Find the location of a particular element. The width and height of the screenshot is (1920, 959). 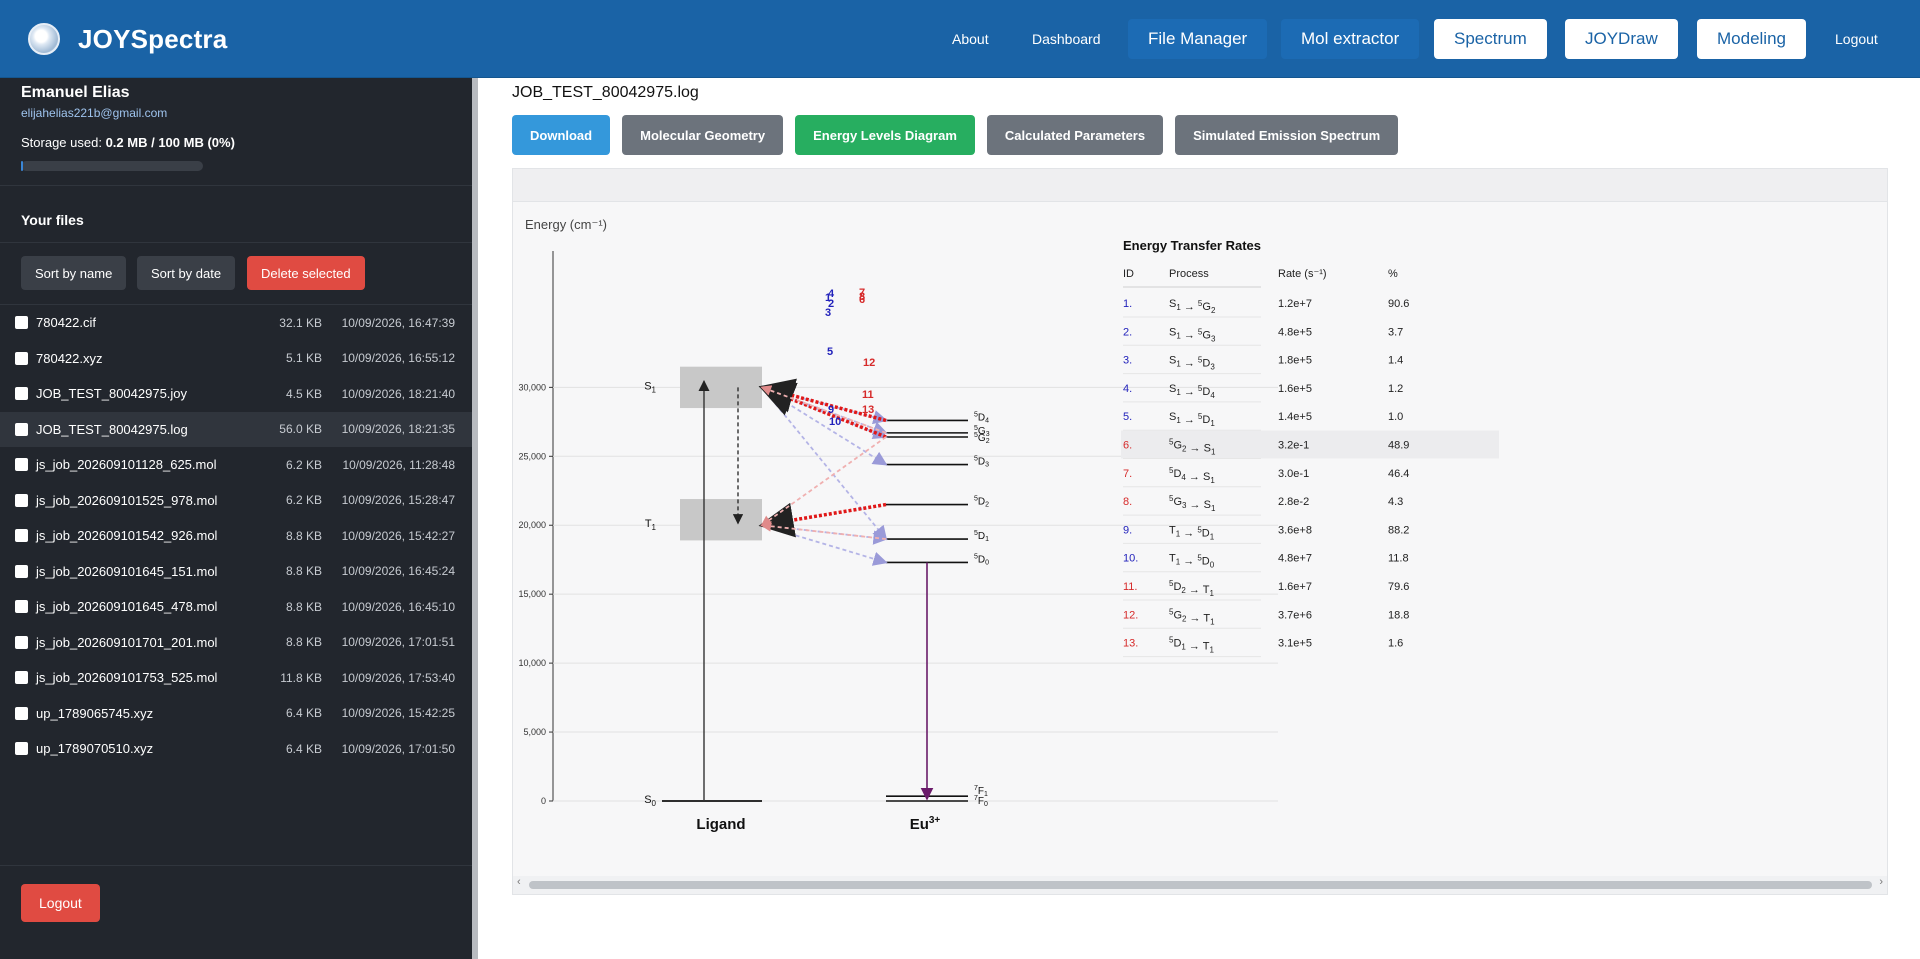

eu-level-label: 7F1 is located at coordinates (981, 791).